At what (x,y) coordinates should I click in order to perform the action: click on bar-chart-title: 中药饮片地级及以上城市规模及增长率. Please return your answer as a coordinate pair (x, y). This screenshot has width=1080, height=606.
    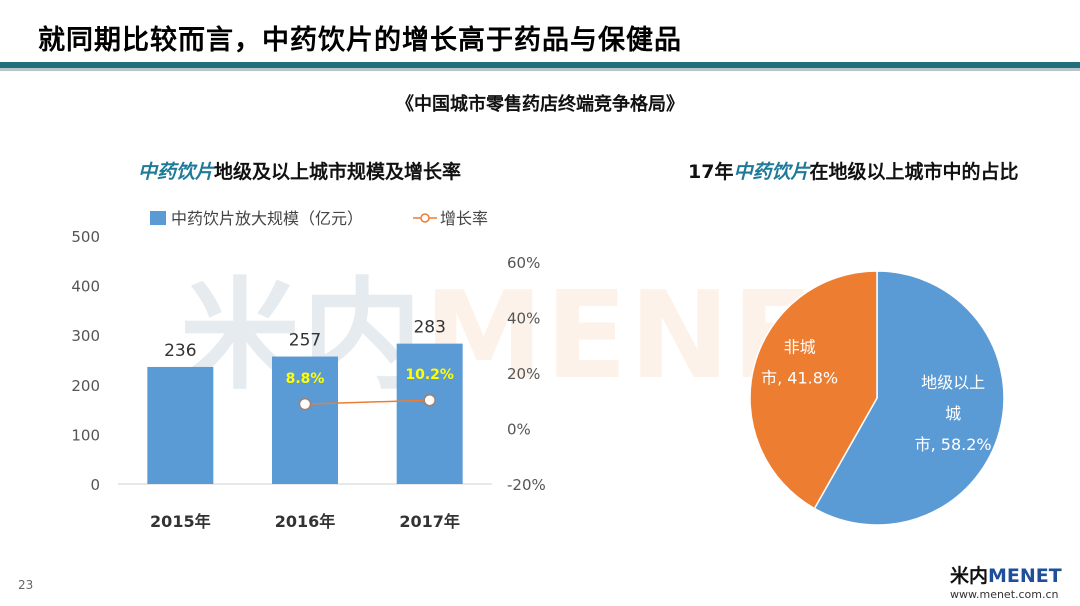
    Looking at the image, I should click on (299, 170).